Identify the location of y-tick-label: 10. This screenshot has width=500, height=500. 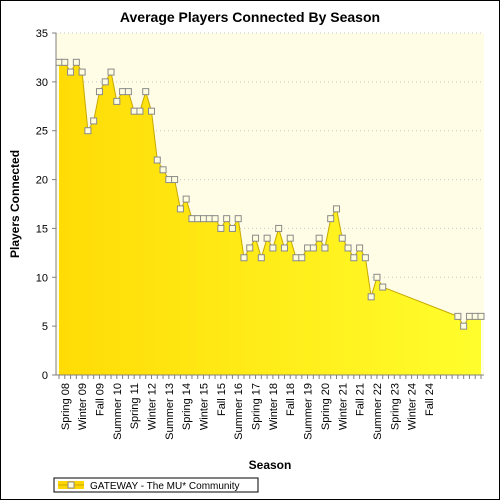
(42, 278).